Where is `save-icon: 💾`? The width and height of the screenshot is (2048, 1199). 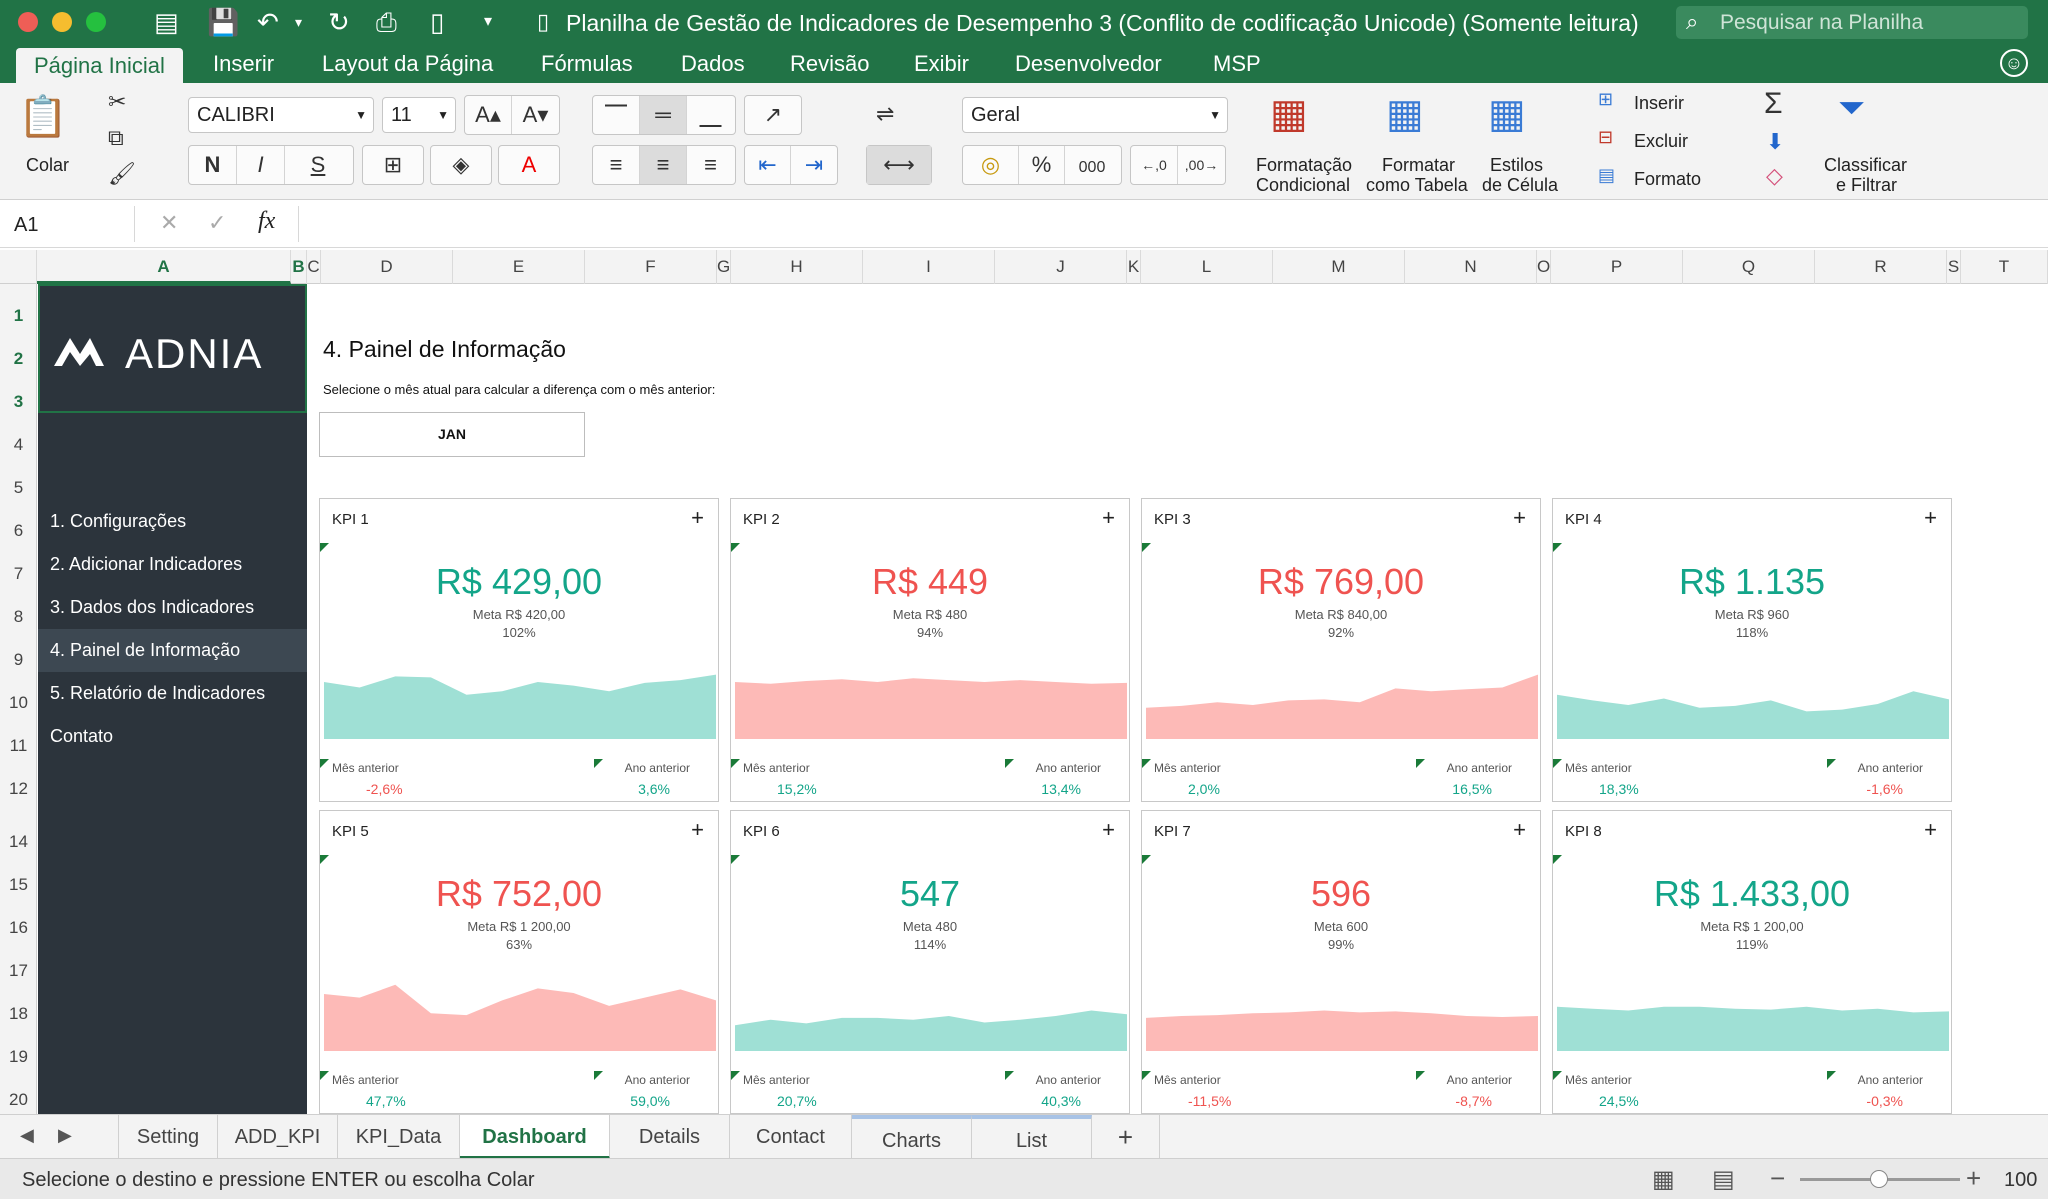 save-icon: 💾 is located at coordinates (223, 22).